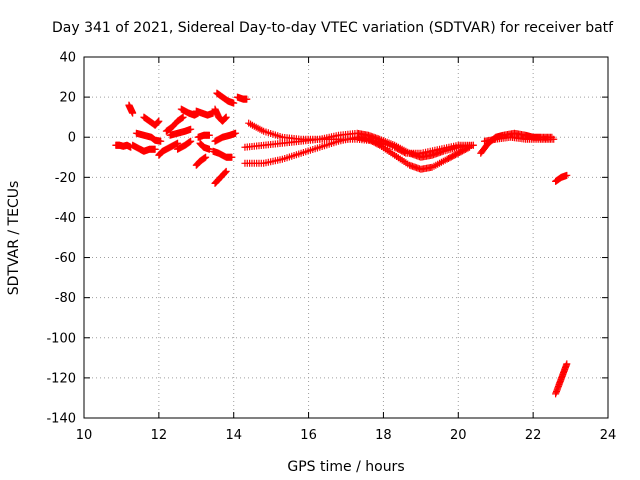  I want to click on y-tick-label: -100, so click(61, 338).